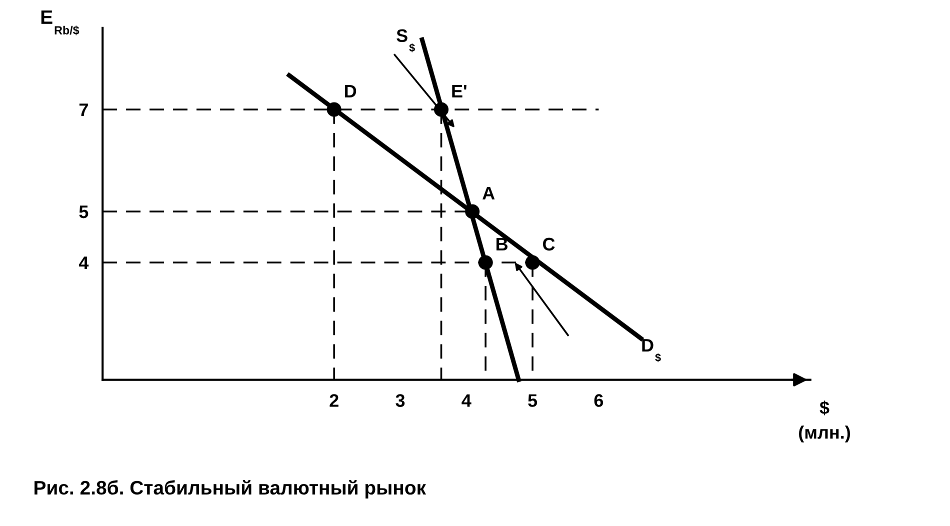  Describe the element at coordinates (533, 400) in the screenshot. I see `x-tick-label: 5` at that location.